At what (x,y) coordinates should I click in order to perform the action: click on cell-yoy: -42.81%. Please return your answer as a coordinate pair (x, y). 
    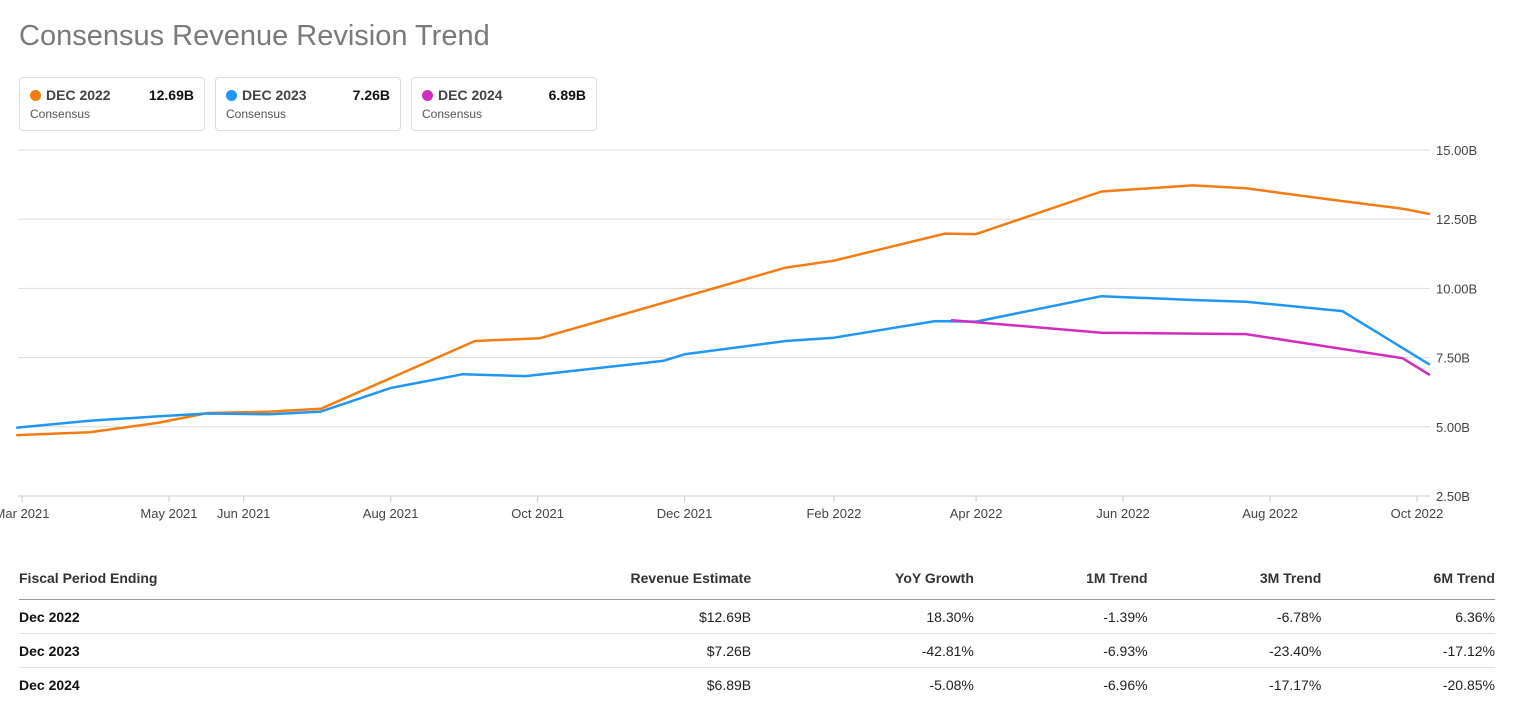
    Looking at the image, I should click on (862, 650).